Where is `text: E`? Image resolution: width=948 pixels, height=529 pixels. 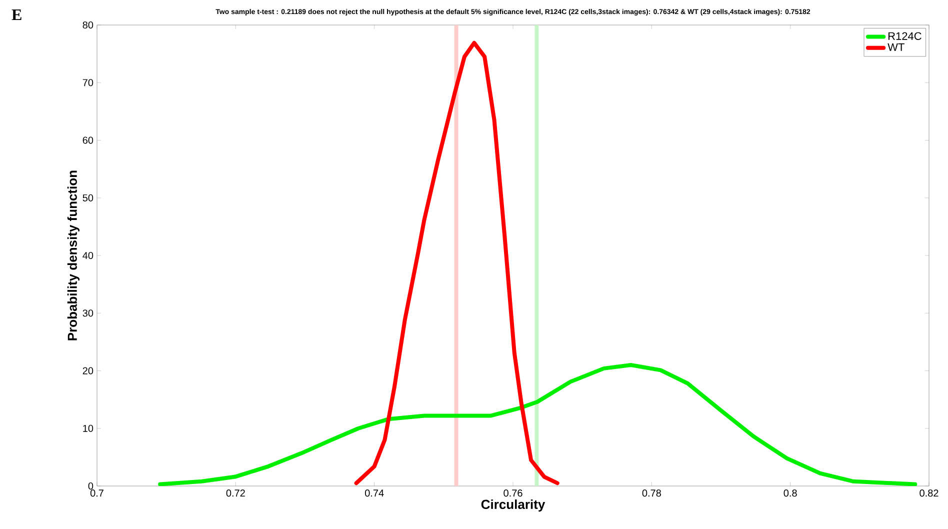 text: E is located at coordinates (17, 15).